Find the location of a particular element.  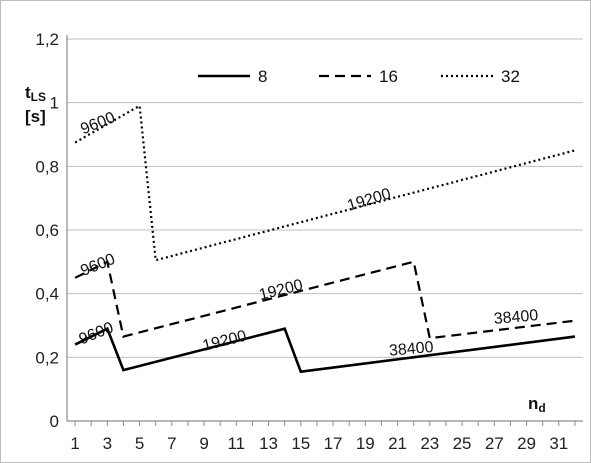

x-tick-label: 11 is located at coordinates (236, 443).